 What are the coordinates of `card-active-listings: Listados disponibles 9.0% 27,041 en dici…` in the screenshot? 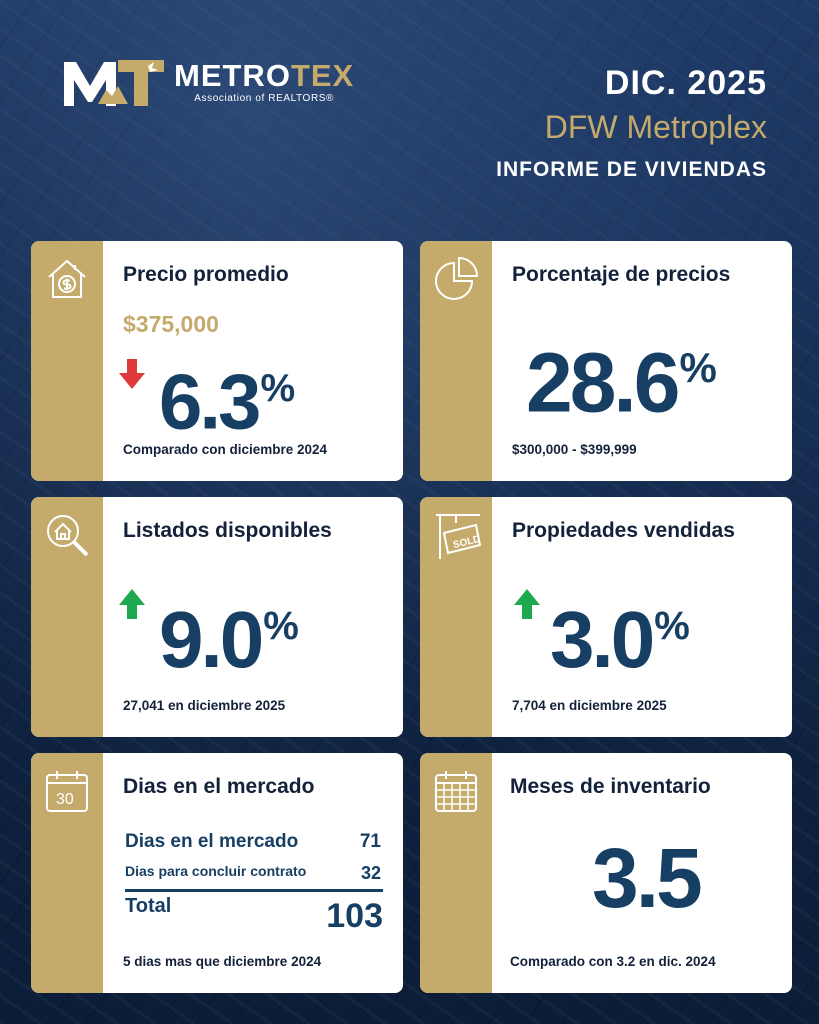 It's located at (217, 617).